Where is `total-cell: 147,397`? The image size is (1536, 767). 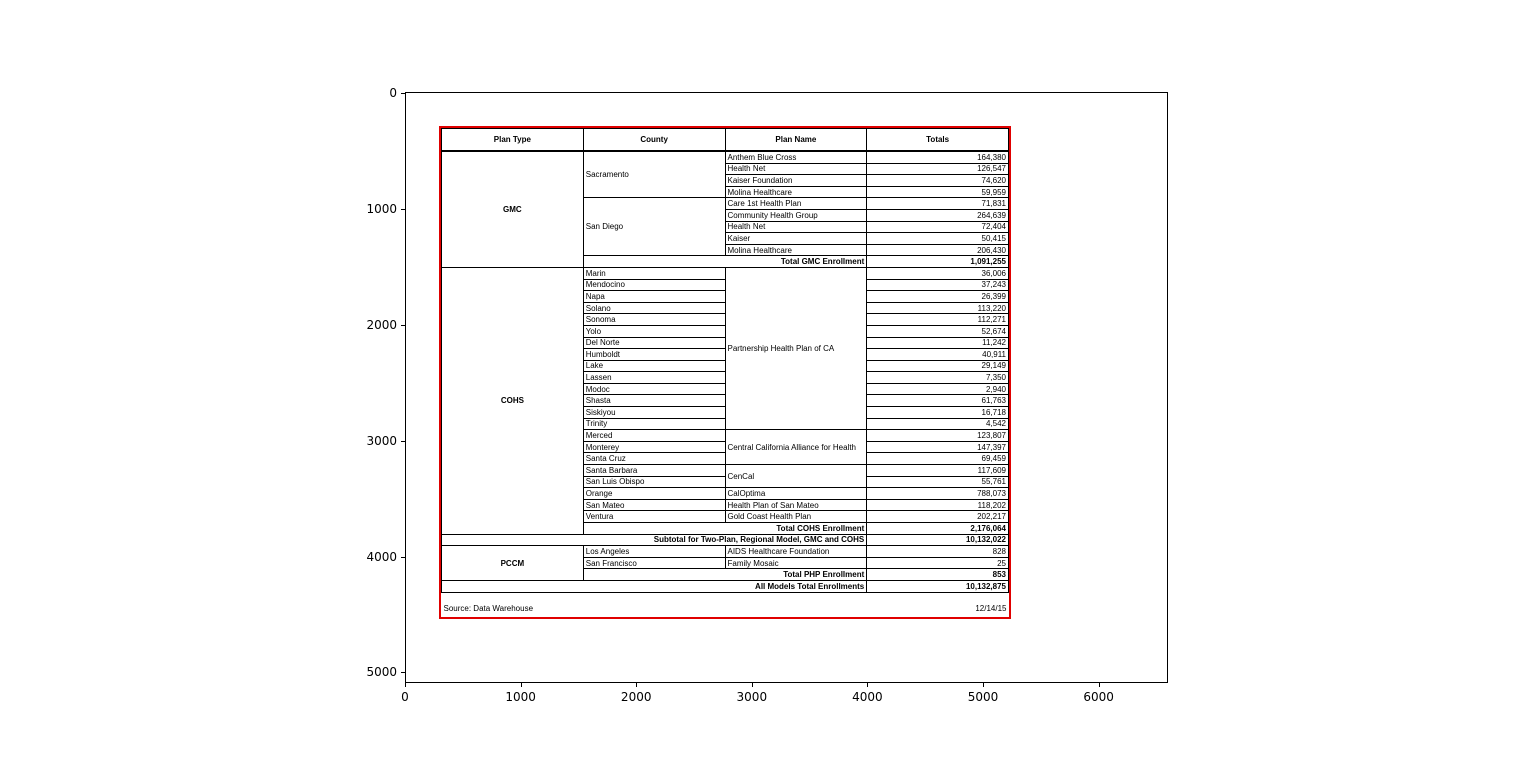
total-cell: 147,397 is located at coordinates (937, 447).